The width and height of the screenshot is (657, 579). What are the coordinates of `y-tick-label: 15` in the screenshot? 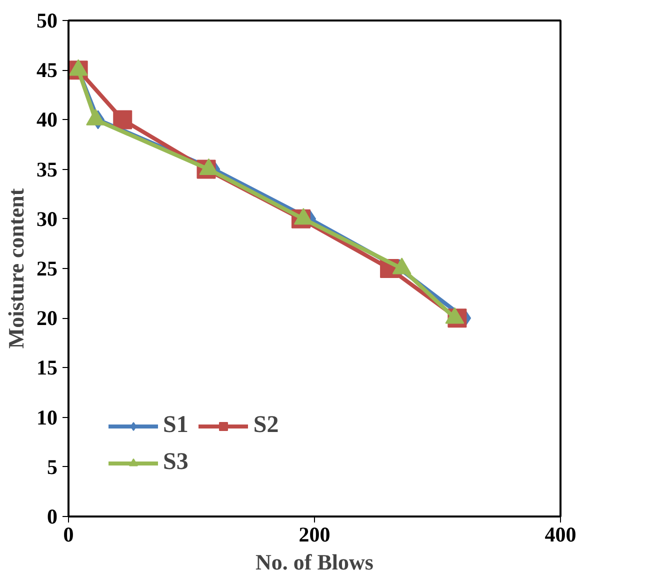 It's located at (47, 368).